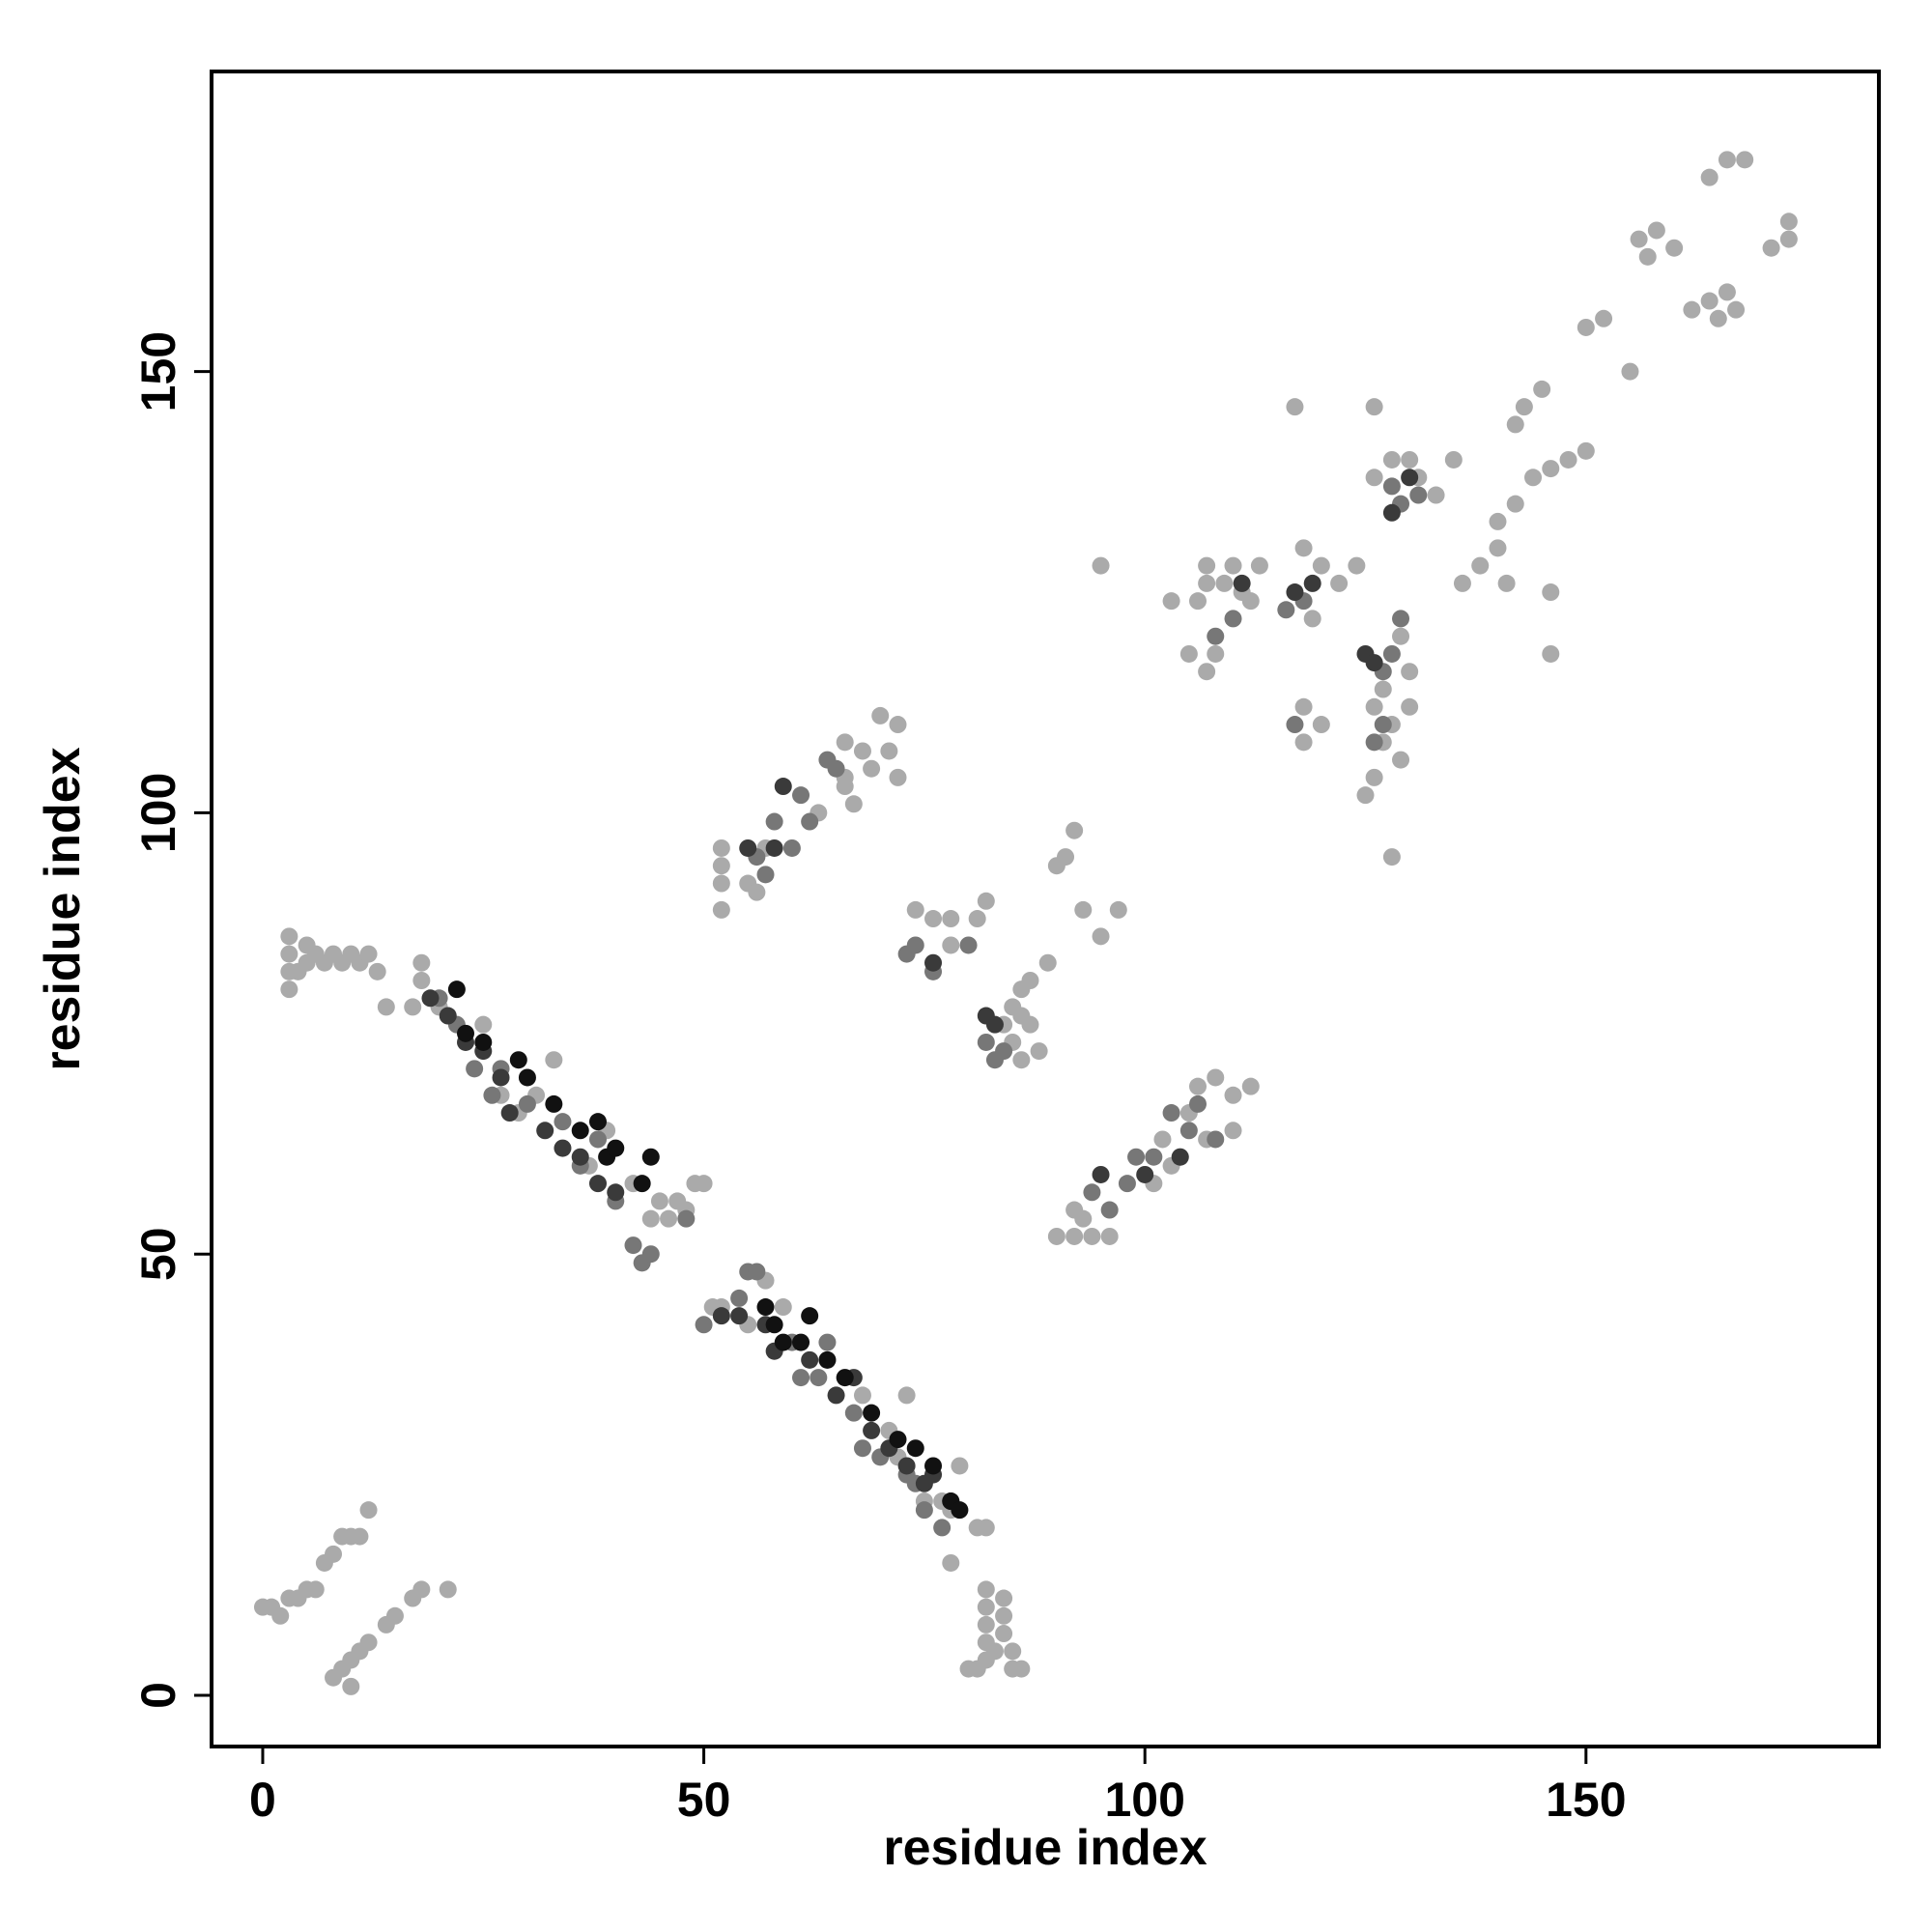 The height and width of the screenshot is (1932, 1932). I want to click on y-tick-label: 100, so click(158, 813).